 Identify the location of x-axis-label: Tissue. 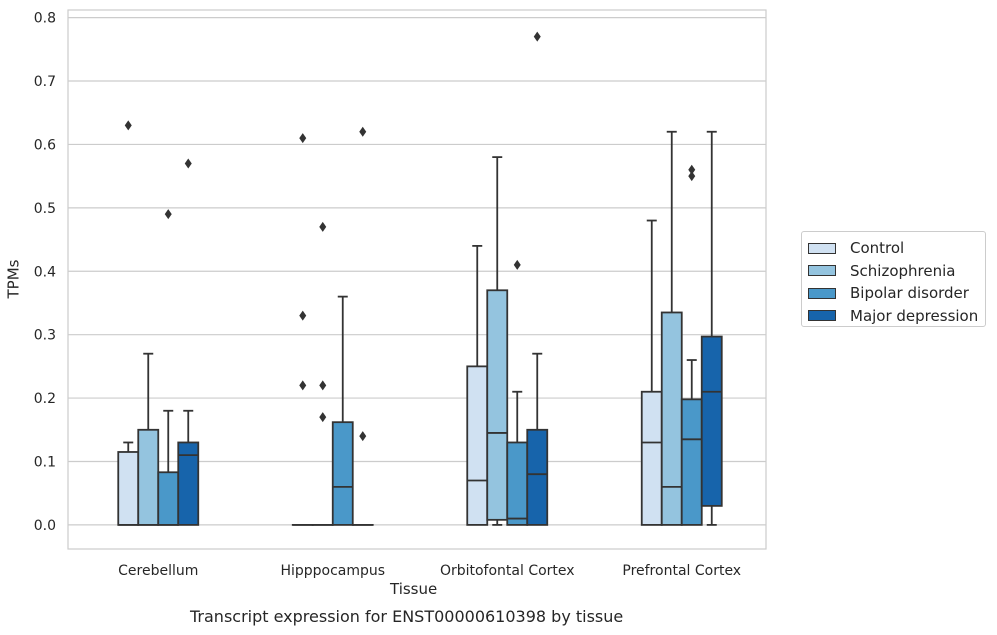
(414, 589).